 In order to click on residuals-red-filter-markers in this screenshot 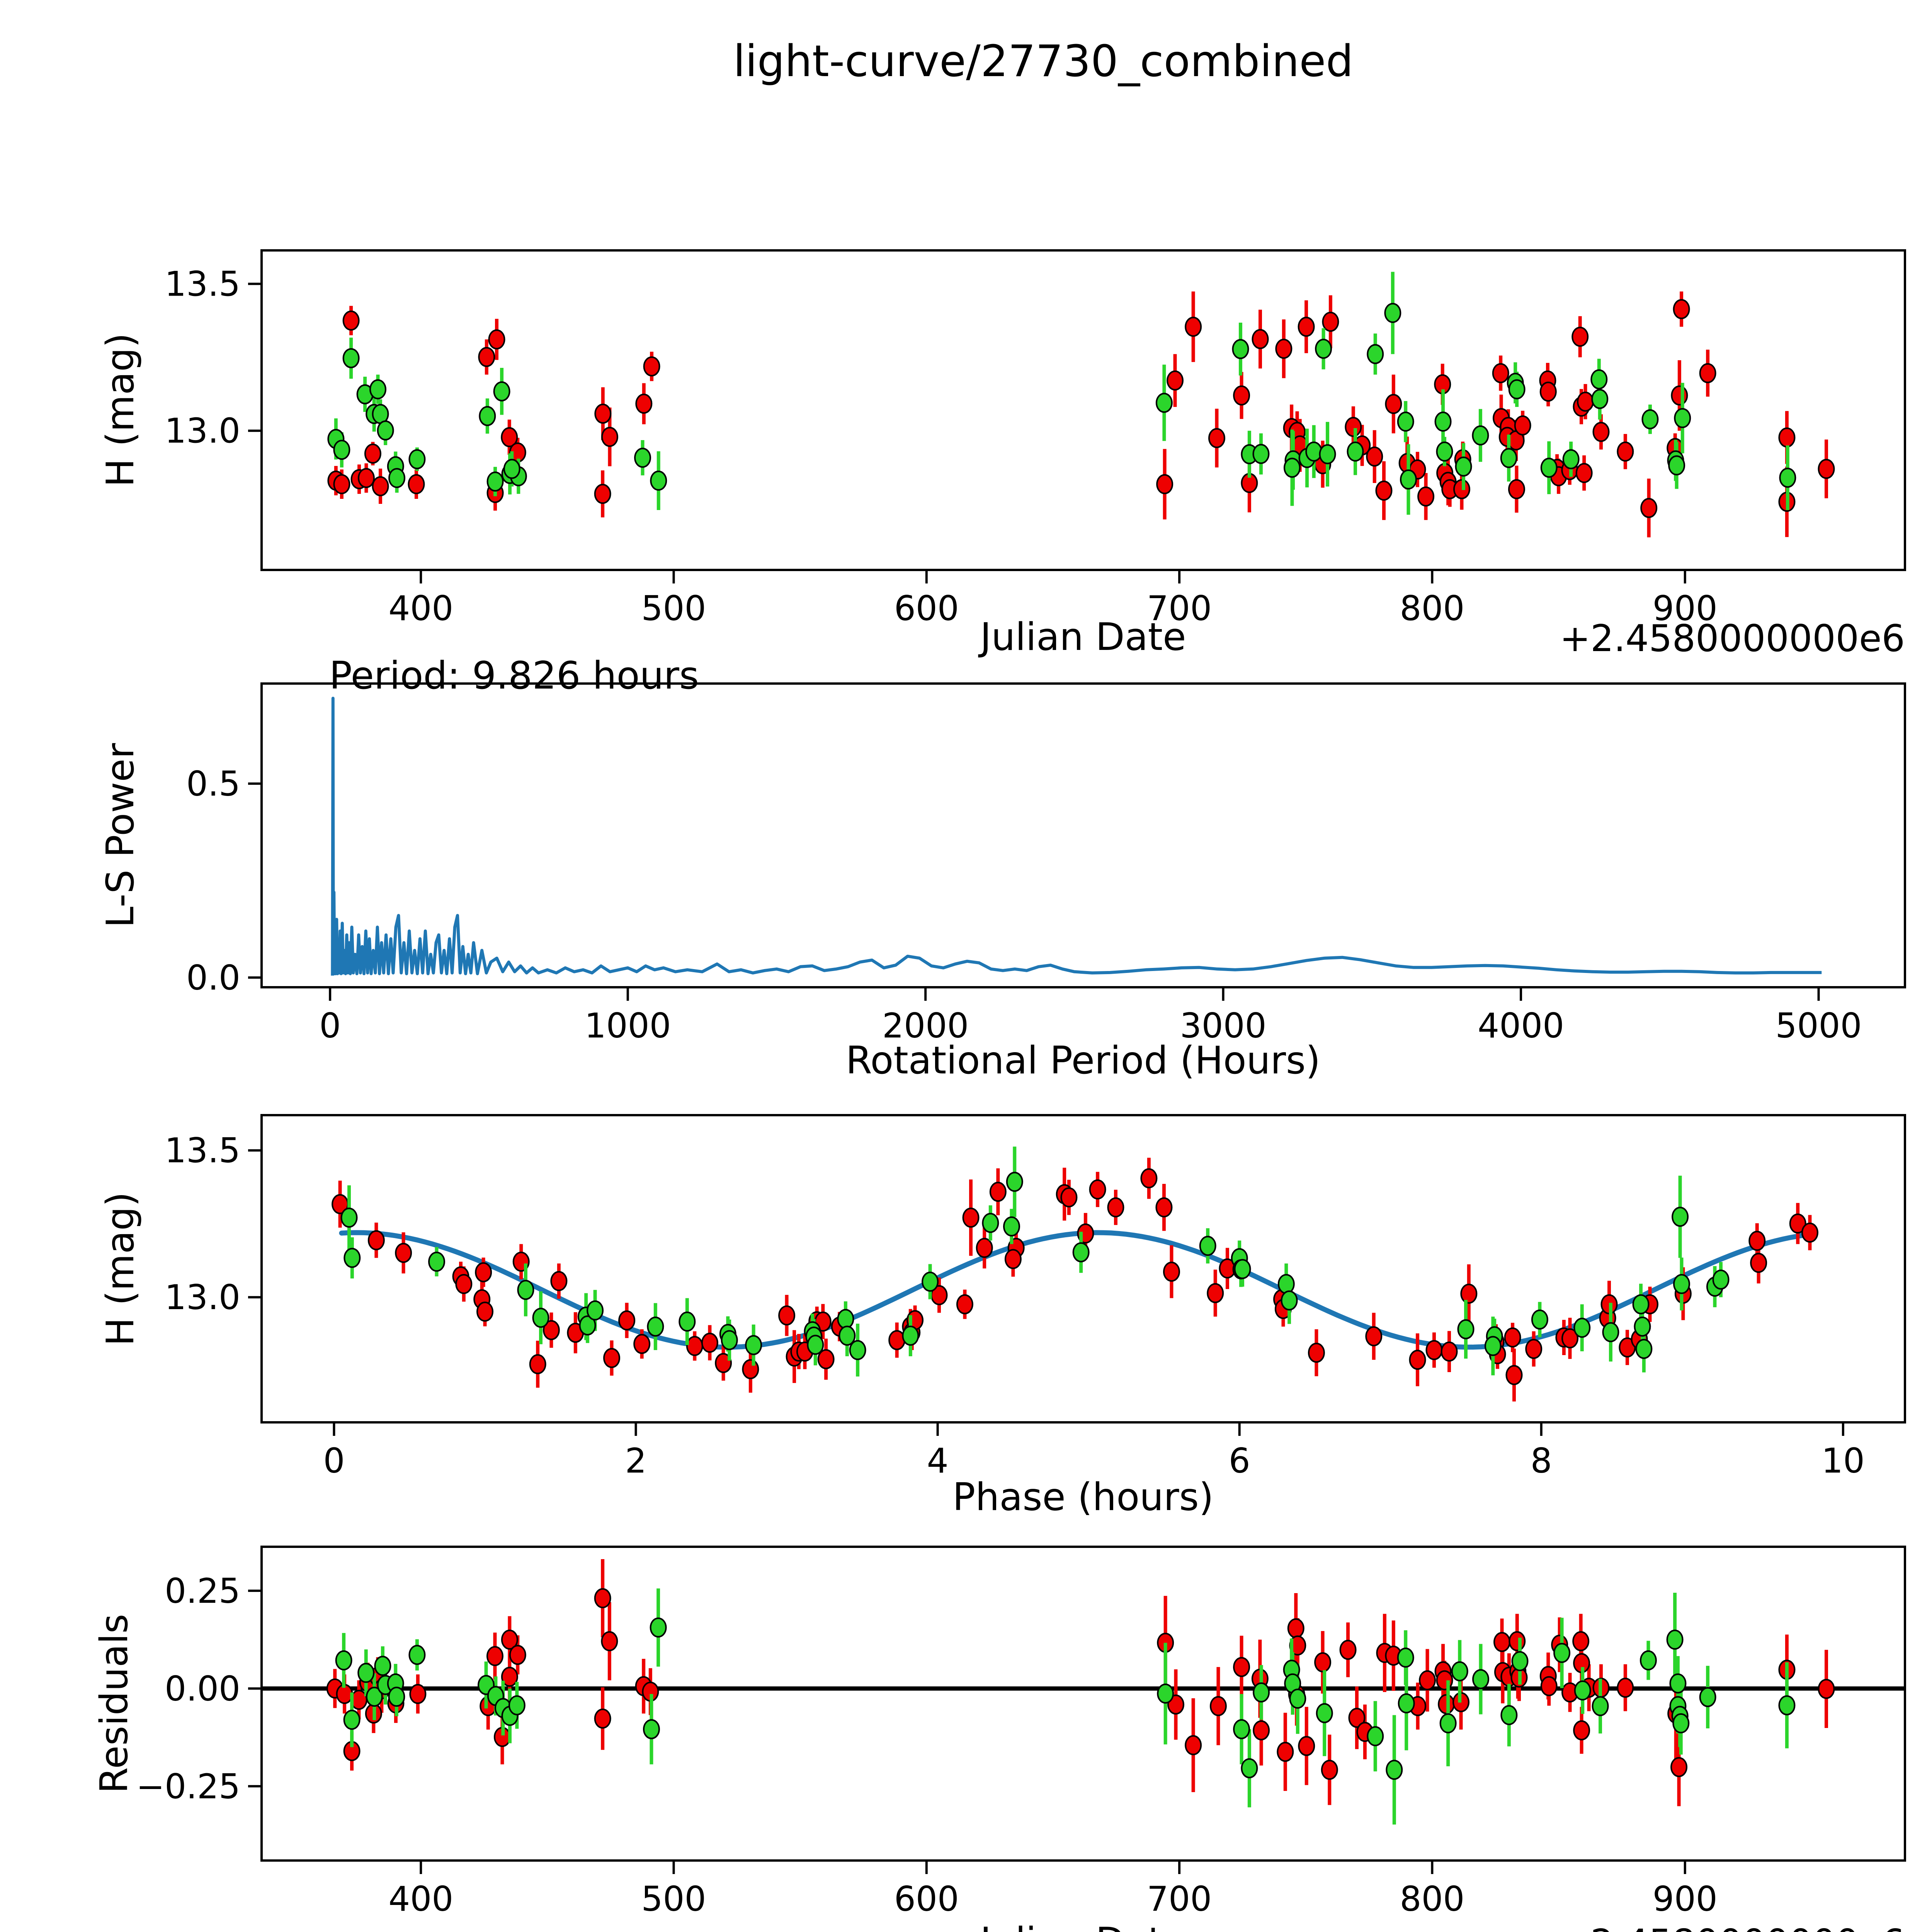, I will do `click(1080, 1684)`.